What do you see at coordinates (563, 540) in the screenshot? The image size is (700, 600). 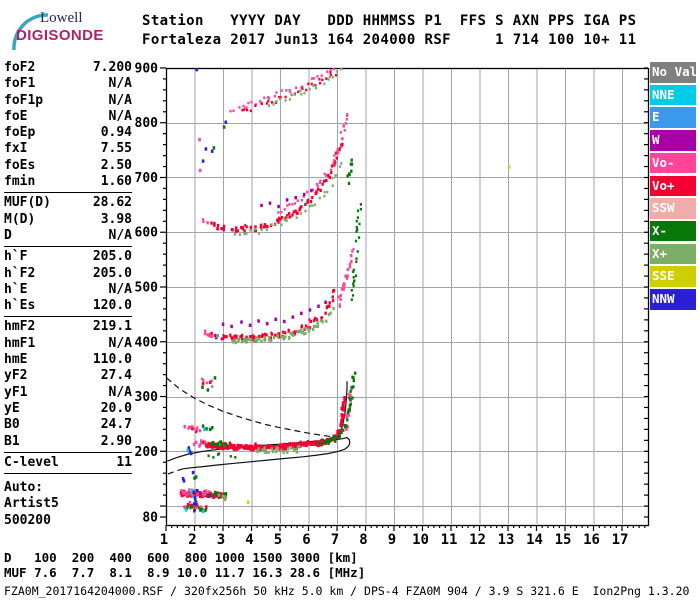 I see `x-tick-label: 15` at bounding box center [563, 540].